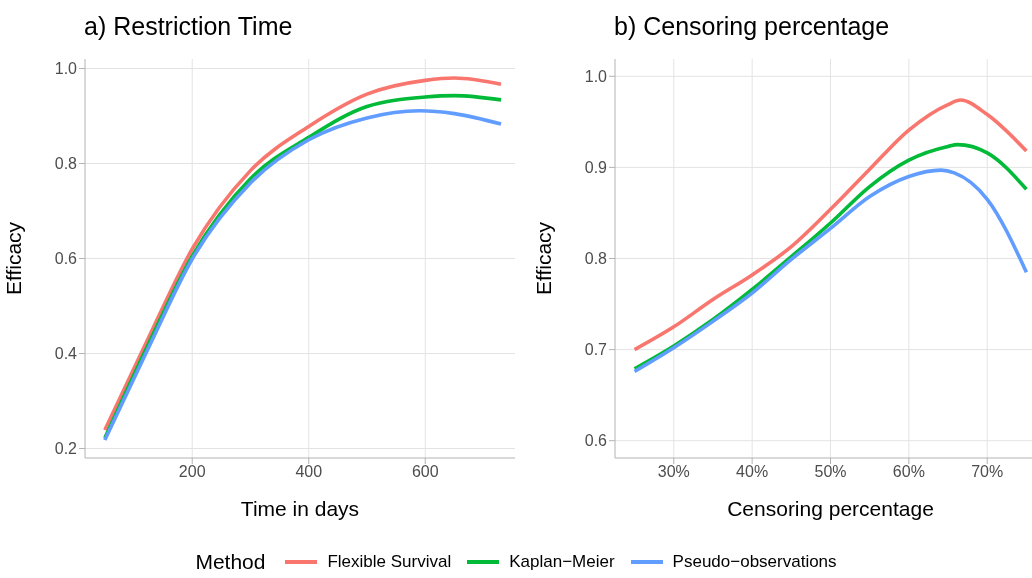  What do you see at coordinates (752, 472) in the screenshot?
I see `x-tick-label: 40%` at bounding box center [752, 472].